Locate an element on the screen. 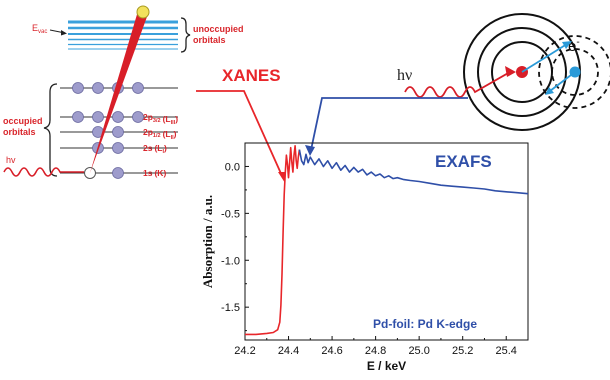  atom-diagram: e- hν is located at coordinates (503, 72).